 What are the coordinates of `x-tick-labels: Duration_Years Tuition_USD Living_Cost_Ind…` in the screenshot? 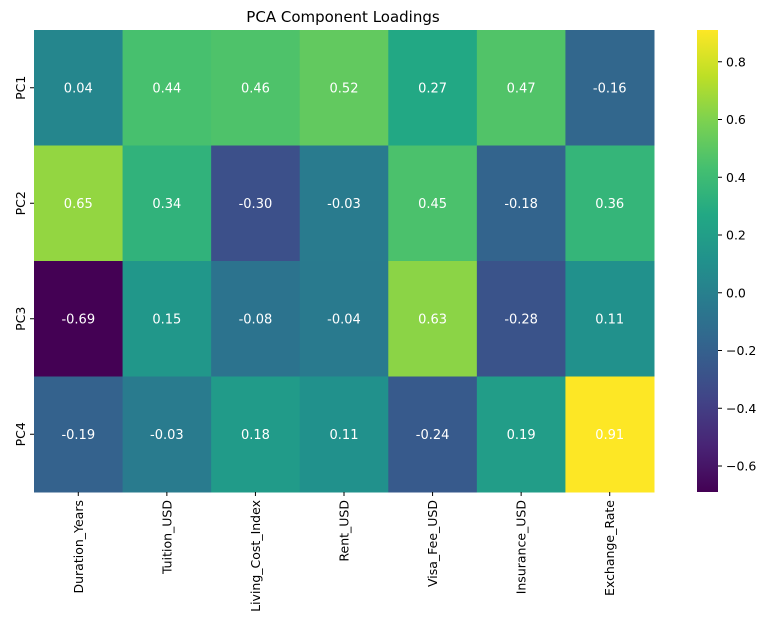 It's located at (344, 552).